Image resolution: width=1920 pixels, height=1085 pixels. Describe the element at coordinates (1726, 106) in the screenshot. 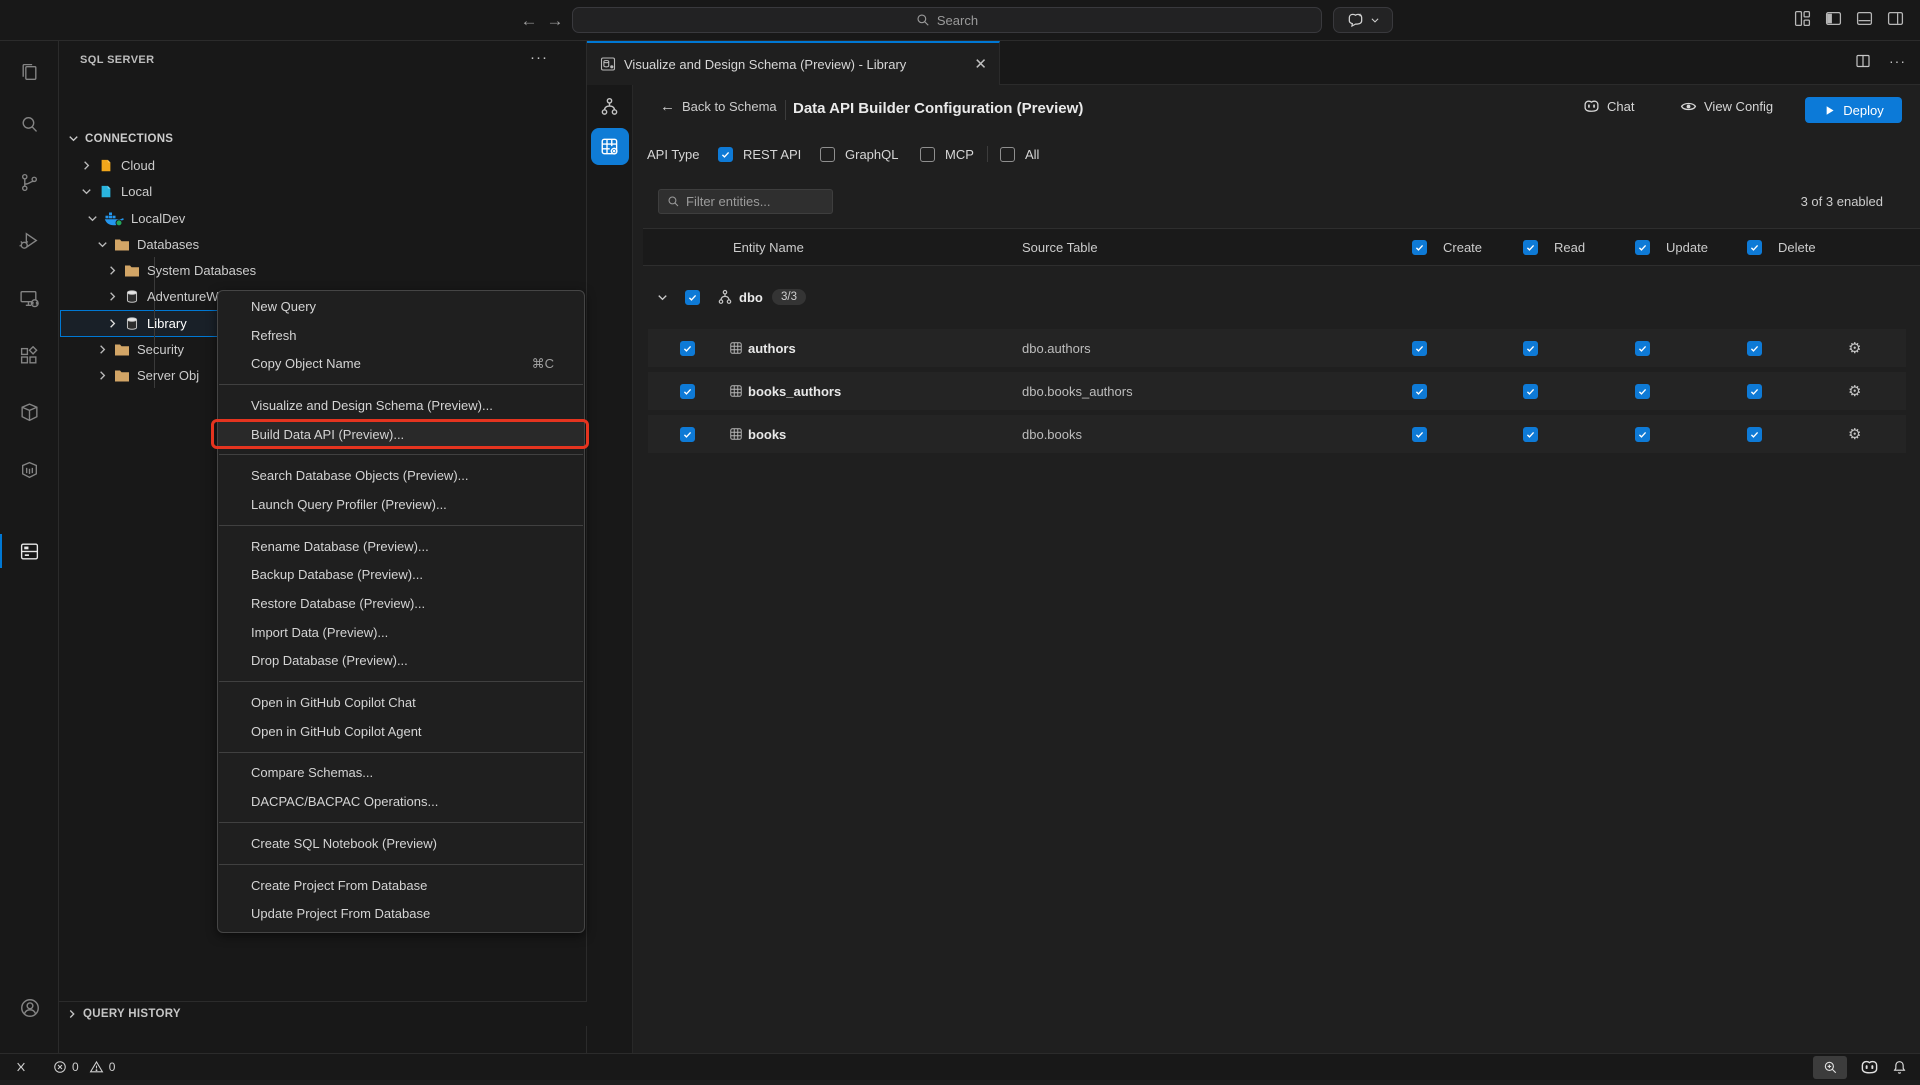

I see `view-config-button: View Config` at that location.